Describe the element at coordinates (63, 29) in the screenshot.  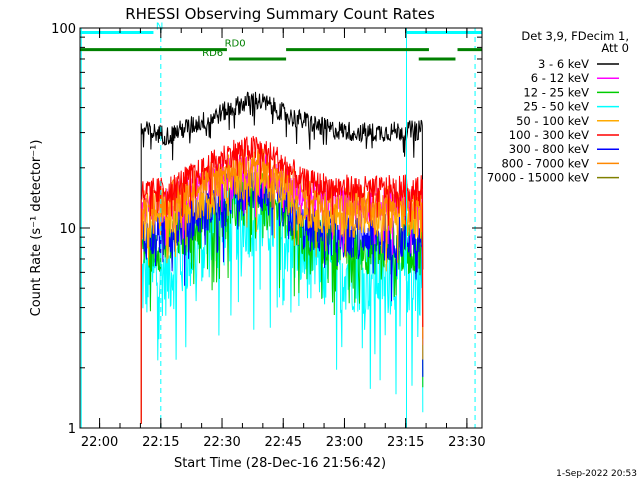
I see `y-tick-label-100: 100` at that location.